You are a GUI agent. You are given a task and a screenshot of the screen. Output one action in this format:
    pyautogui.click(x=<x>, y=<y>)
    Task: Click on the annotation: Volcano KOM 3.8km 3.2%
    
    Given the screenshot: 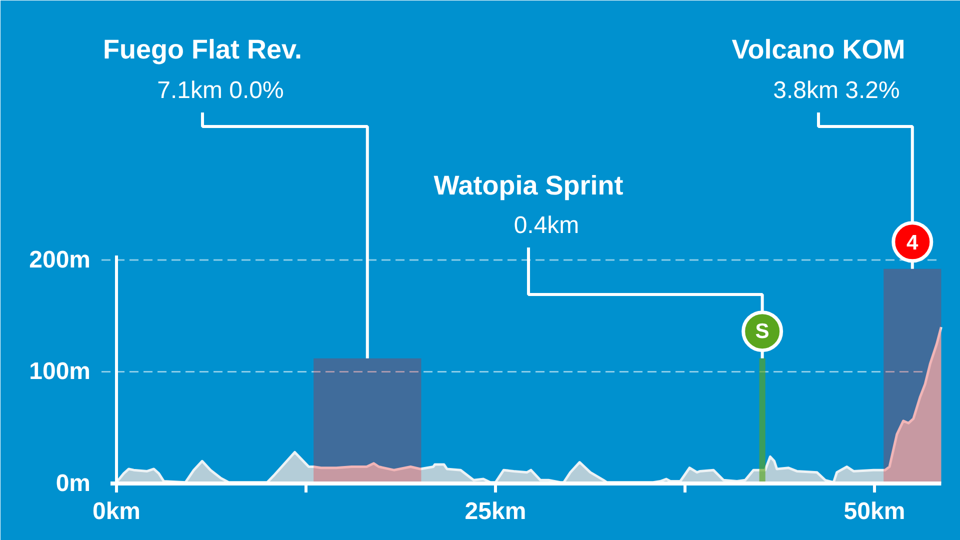 What is the action you would take?
    pyautogui.click(x=819, y=69)
    